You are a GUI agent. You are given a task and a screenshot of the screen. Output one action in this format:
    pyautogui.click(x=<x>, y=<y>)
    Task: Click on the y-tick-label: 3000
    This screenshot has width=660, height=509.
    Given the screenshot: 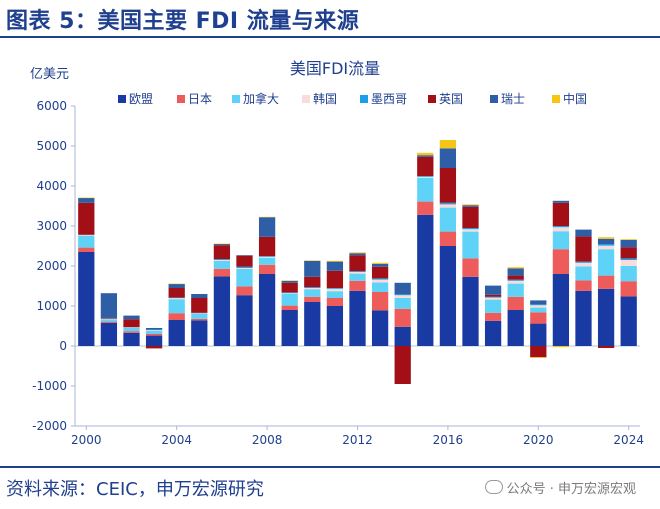 What is the action you would take?
    pyautogui.click(x=51, y=226)
    